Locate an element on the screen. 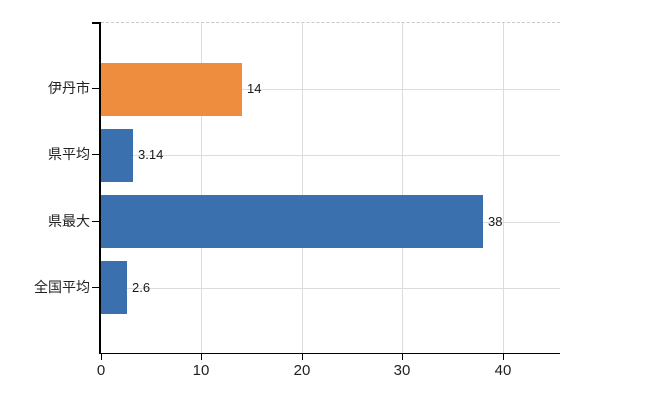 The image size is (650, 400). y-axis-top-tick is located at coordinates (95, 23).